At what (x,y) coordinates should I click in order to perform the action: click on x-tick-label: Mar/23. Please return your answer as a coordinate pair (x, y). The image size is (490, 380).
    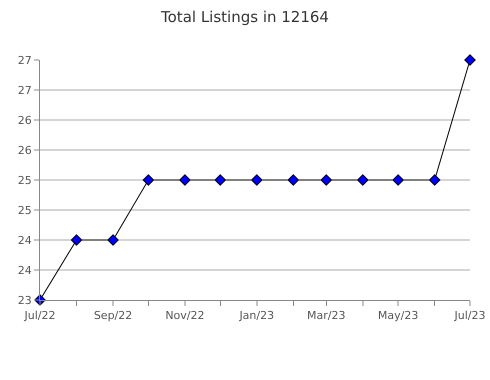
    Looking at the image, I should click on (326, 315).